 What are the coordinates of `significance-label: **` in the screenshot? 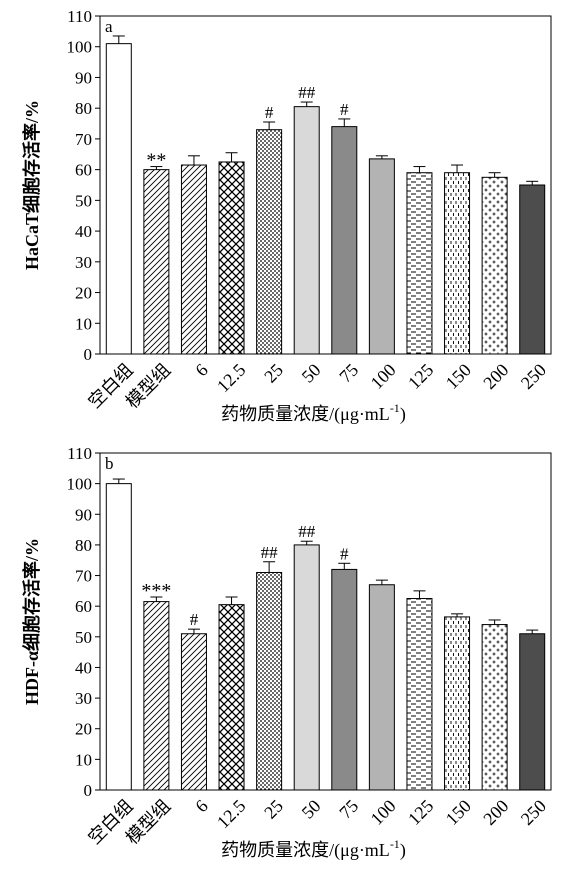 It's located at (156, 161).